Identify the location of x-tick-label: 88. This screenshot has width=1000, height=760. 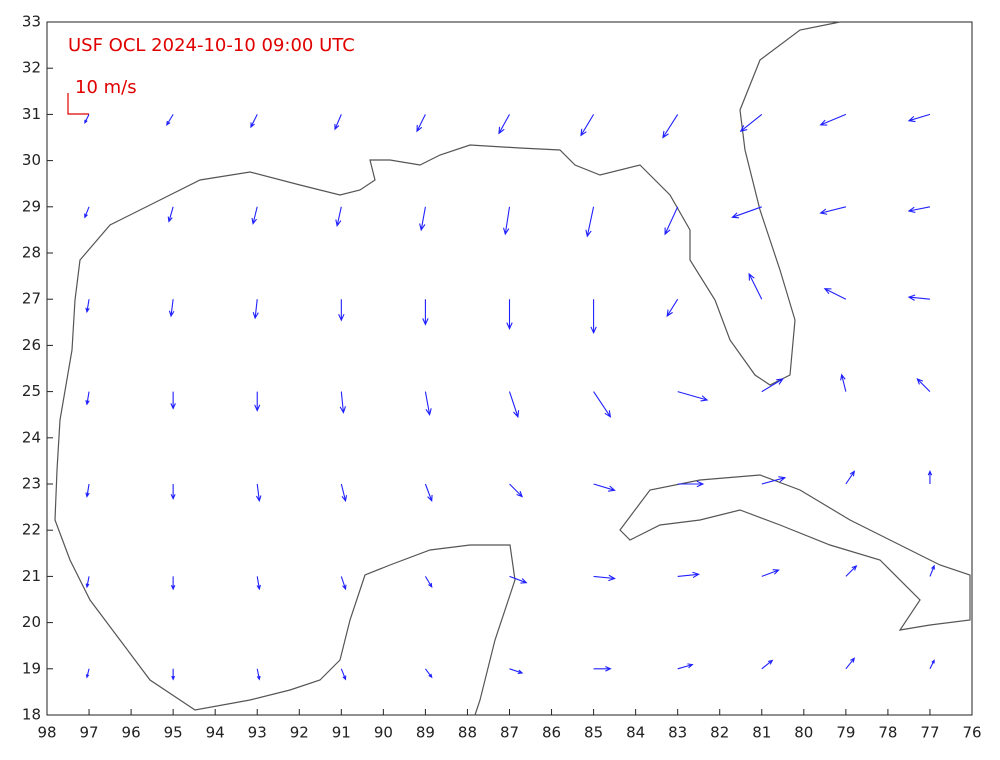
(467, 733).